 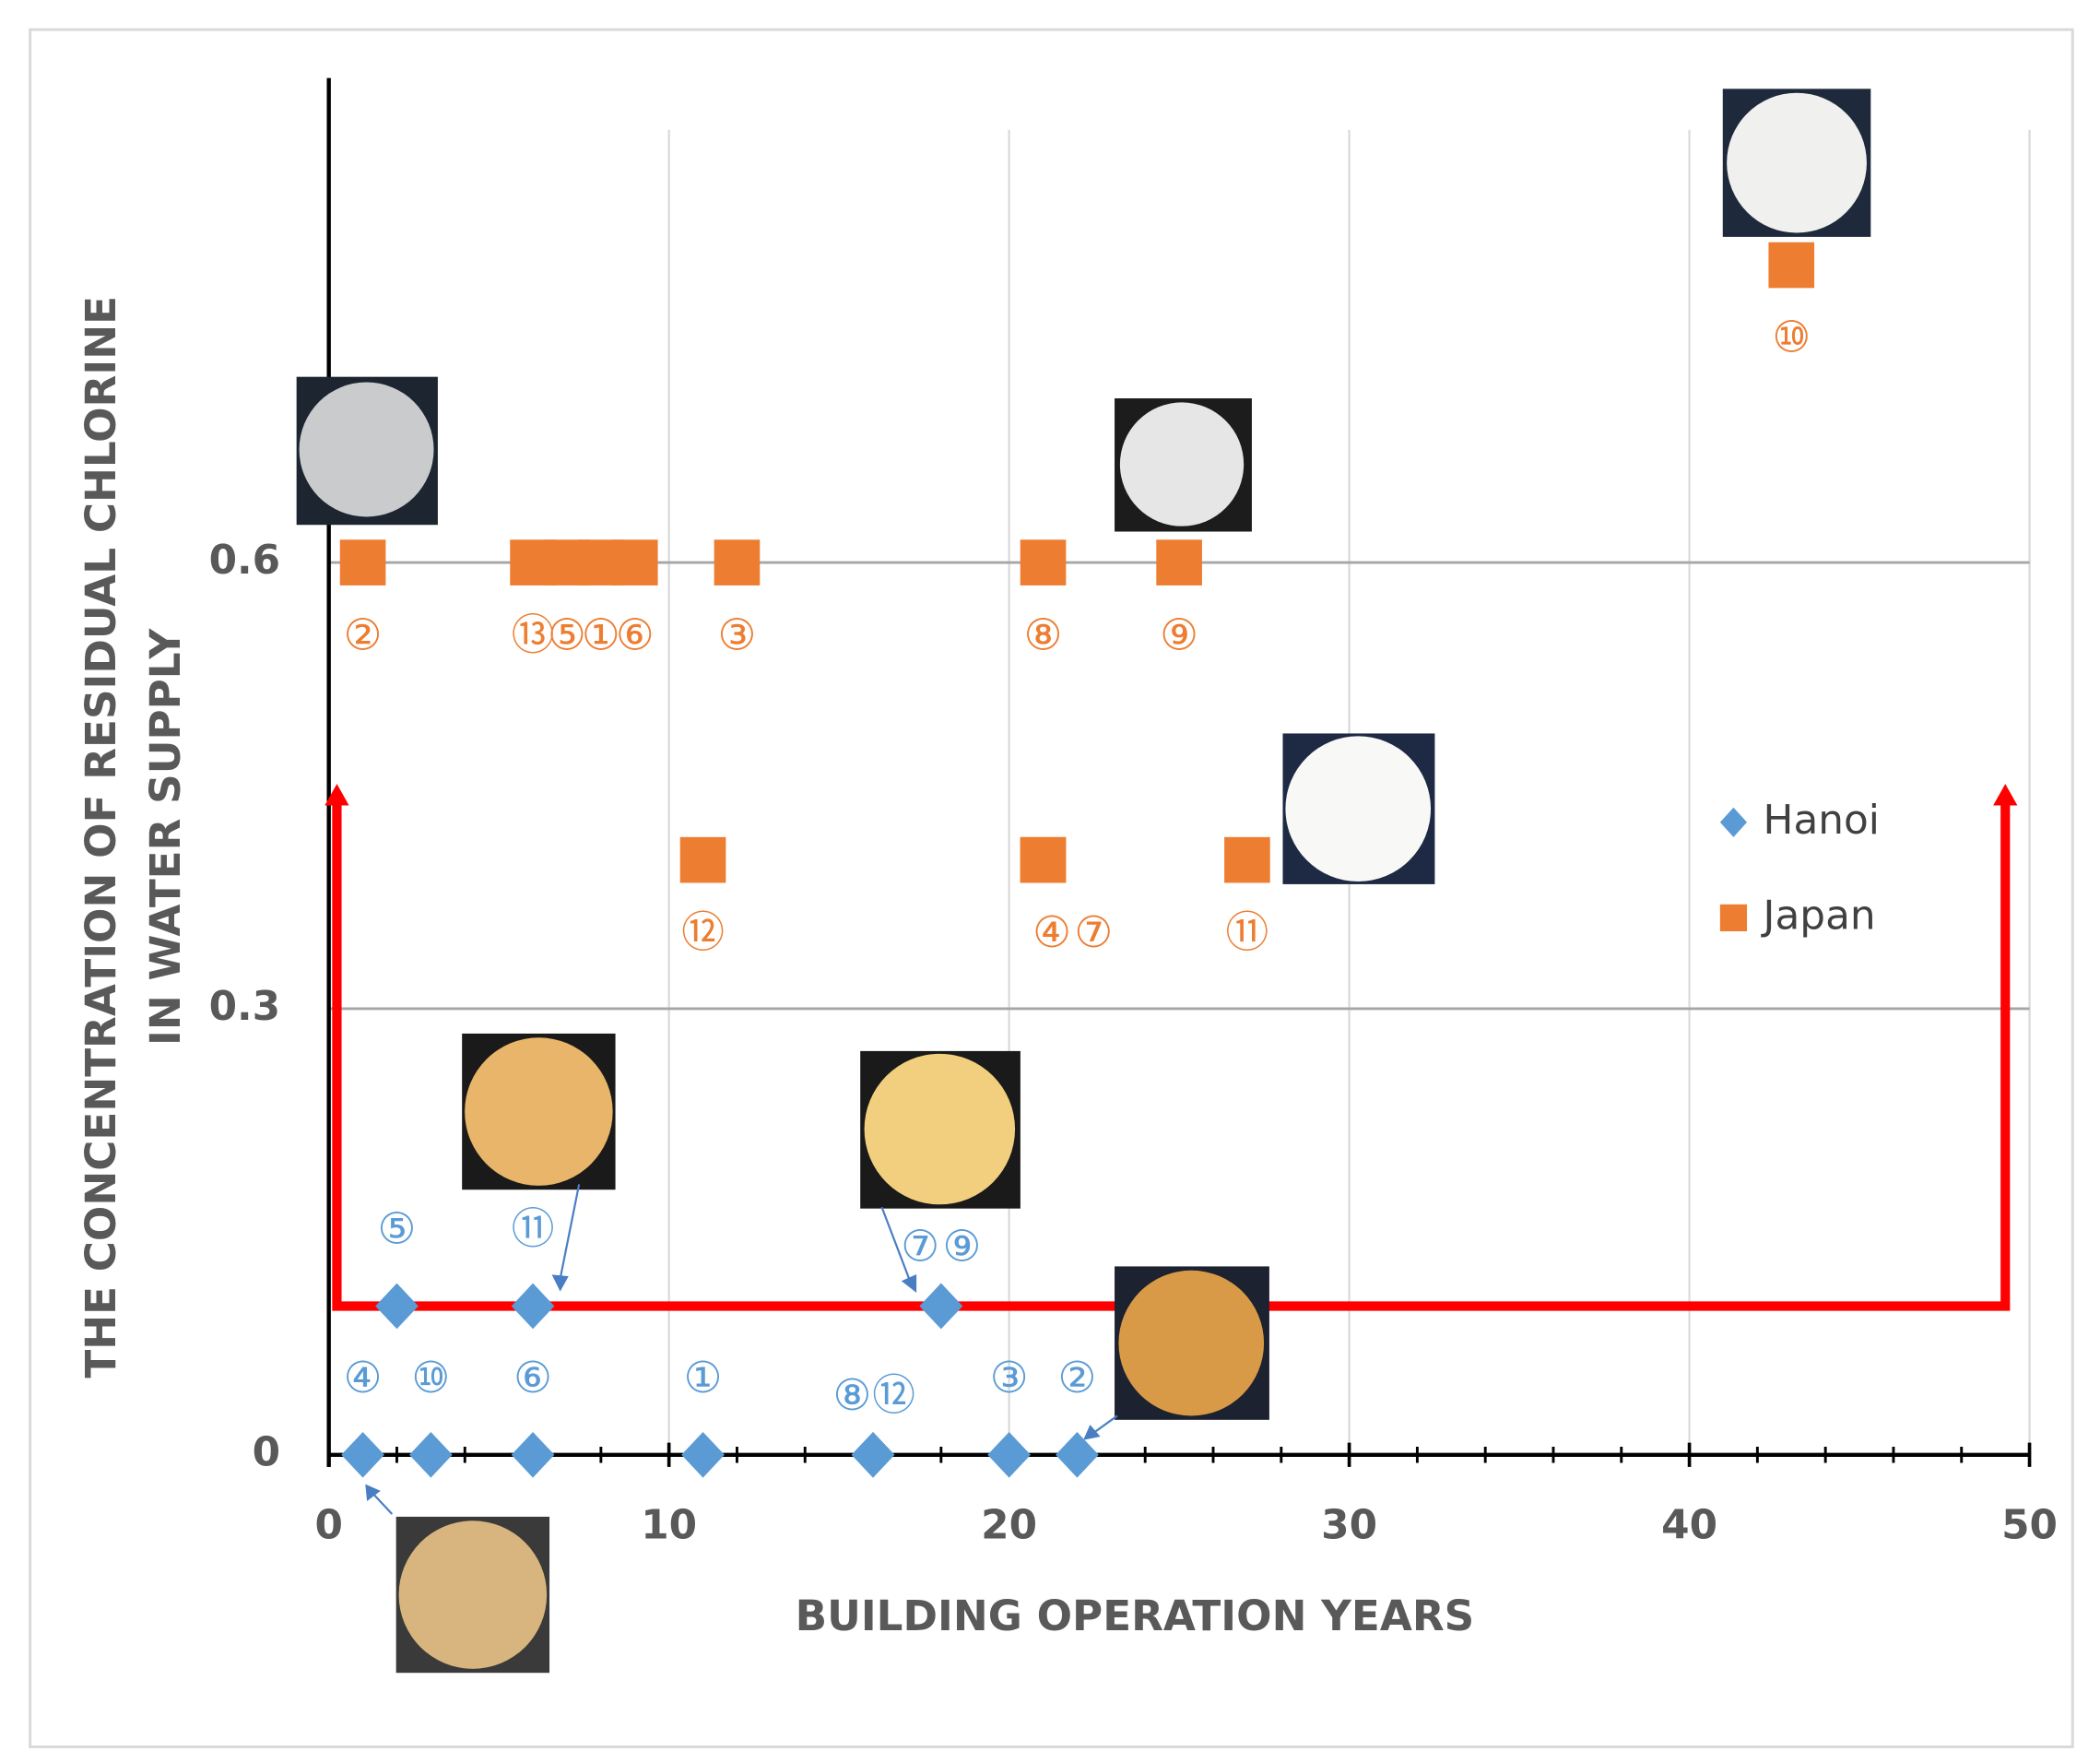 What do you see at coordinates (245, 1007) in the screenshot?
I see `y-tick-label: 0.3` at bounding box center [245, 1007].